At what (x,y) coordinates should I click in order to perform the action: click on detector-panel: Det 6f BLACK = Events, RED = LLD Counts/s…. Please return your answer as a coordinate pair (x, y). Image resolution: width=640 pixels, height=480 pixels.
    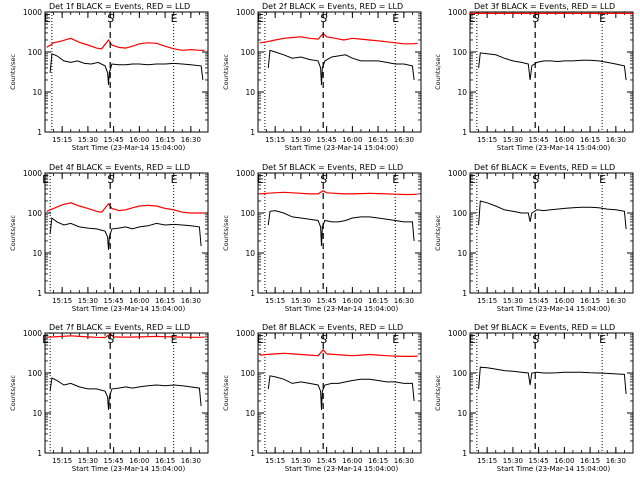
    Looking at the image, I should click on (534, 238).